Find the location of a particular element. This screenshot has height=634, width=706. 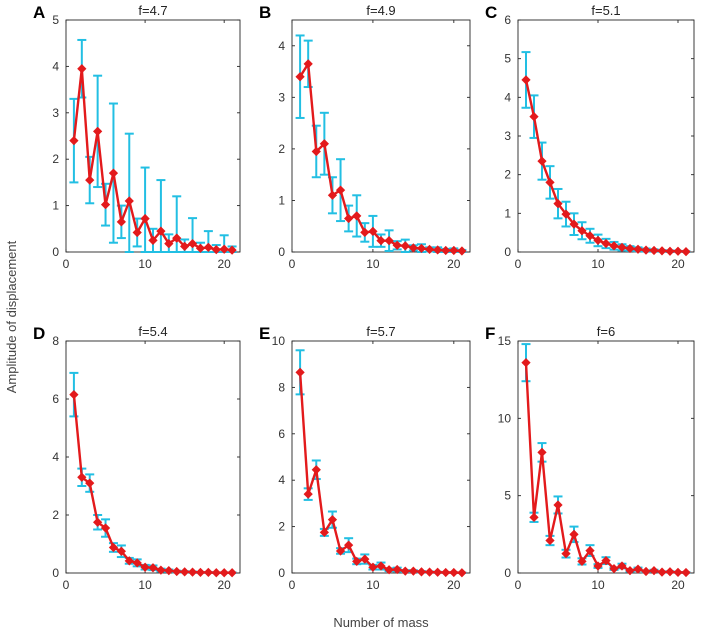

panel-a-y-tick-label: 3 is located at coordinates (55, 113).